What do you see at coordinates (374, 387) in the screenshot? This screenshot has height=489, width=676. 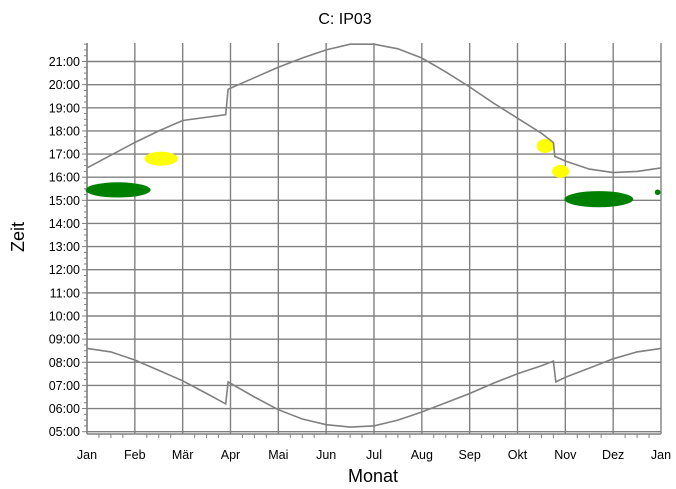 I see `series-line-sunrise` at bounding box center [374, 387].